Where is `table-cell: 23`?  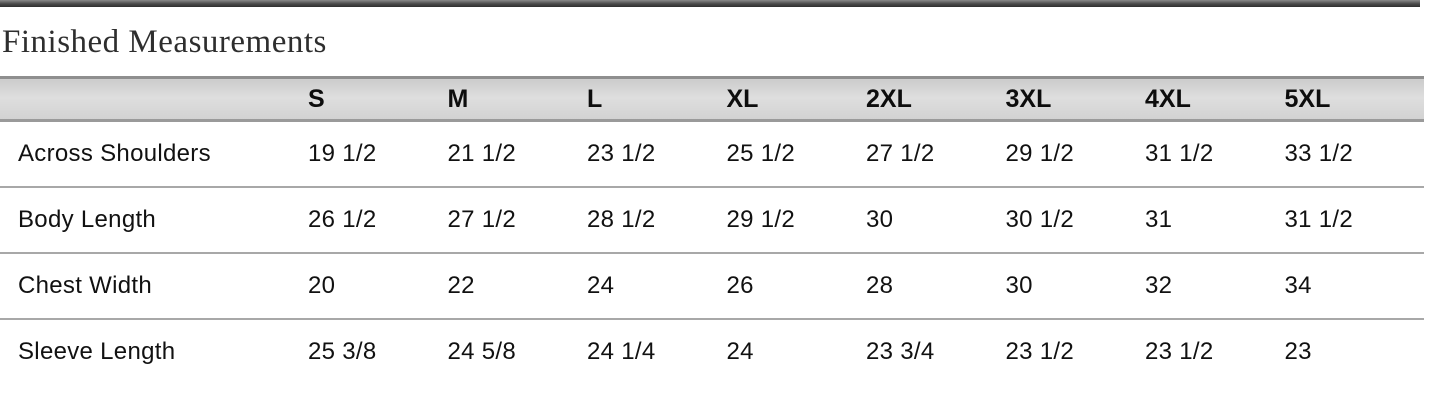 table-cell: 23 is located at coordinates (1298, 351).